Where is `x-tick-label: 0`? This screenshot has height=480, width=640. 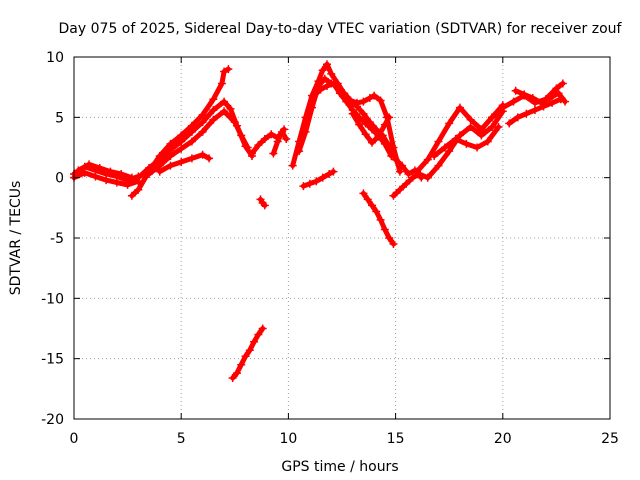
x-tick-label: 0 is located at coordinates (74, 439).